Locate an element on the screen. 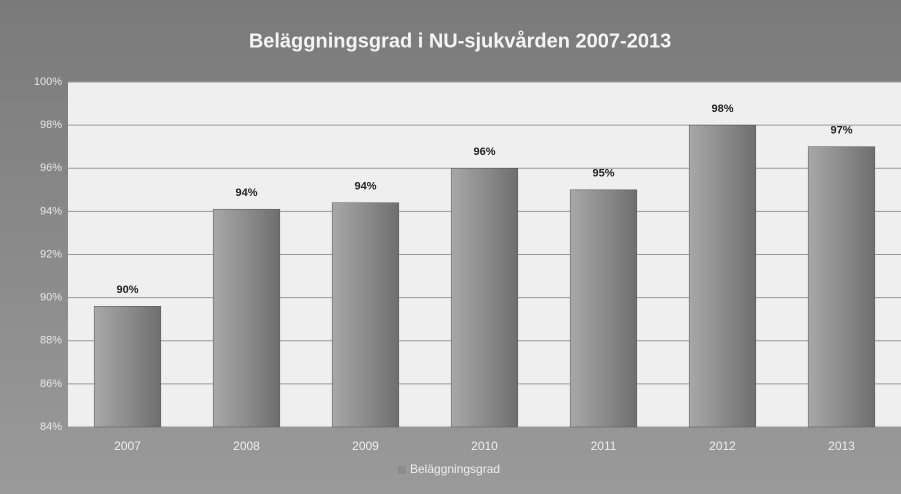 The height and width of the screenshot is (494, 901). data-label: 95% is located at coordinates (603, 174).